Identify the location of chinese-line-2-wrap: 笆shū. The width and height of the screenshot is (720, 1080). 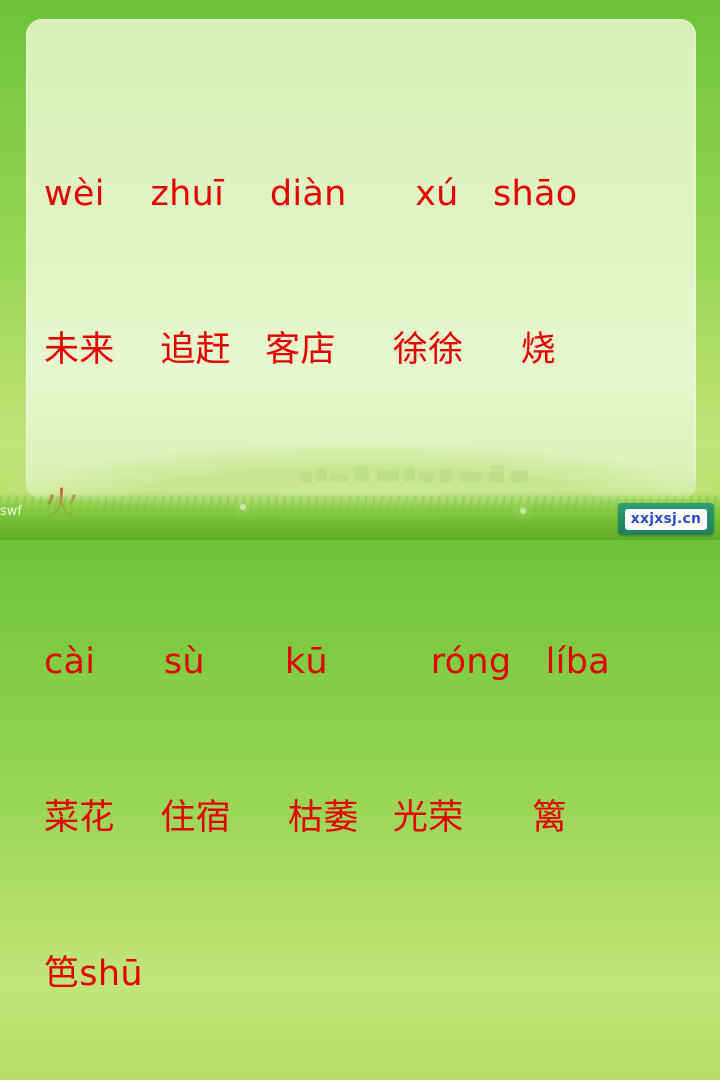
(93, 974).